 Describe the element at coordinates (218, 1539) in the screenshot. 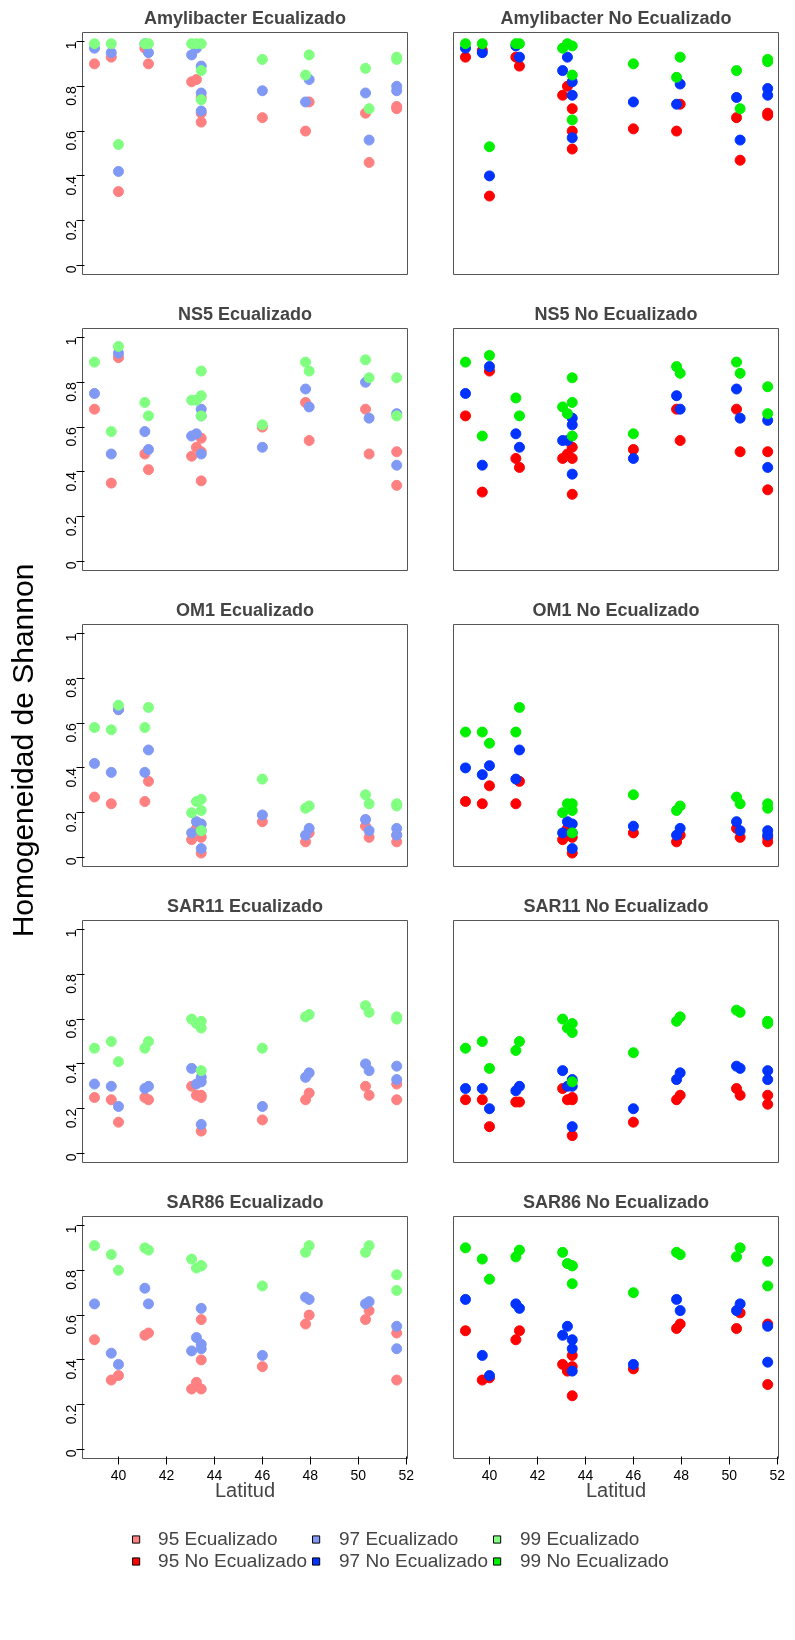

I see `legend-label: 95 Ecualizado` at that location.